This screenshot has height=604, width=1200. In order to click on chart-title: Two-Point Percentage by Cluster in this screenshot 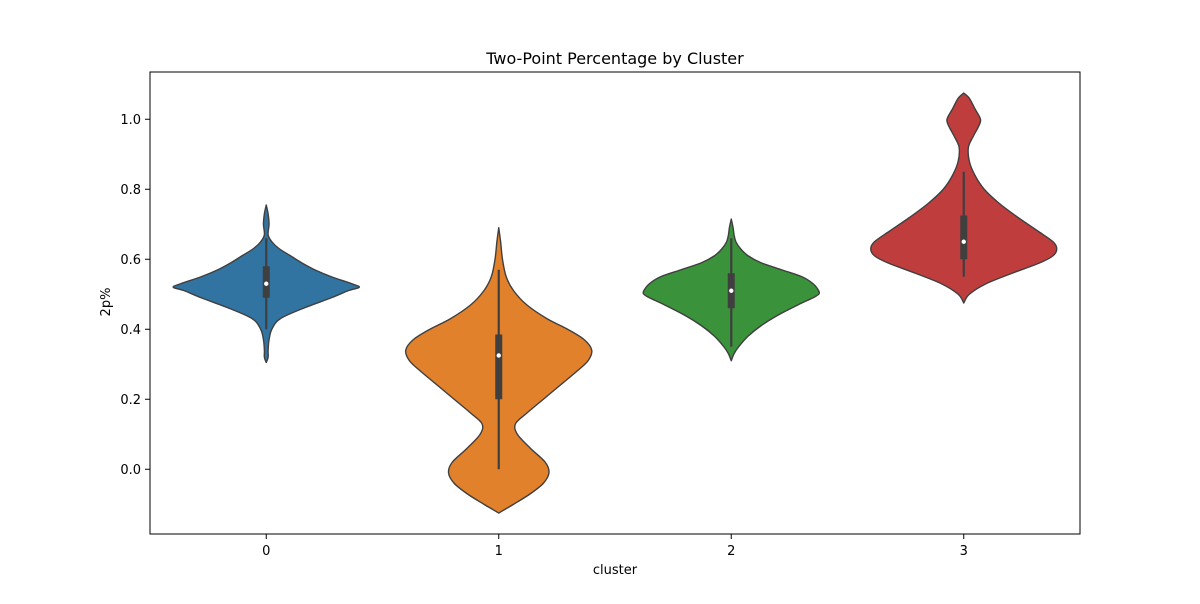, I will do `click(614, 58)`.